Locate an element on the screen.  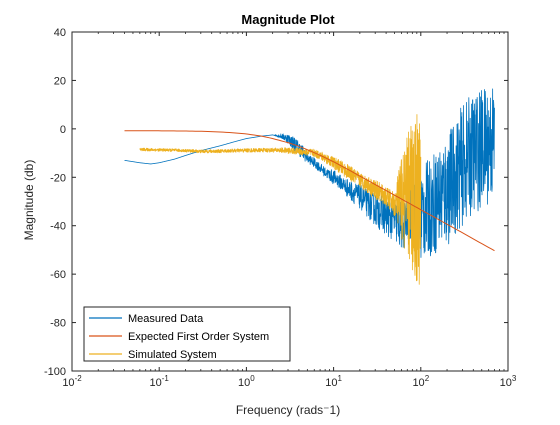
y-tick-label: 40 is located at coordinates (60, 33).